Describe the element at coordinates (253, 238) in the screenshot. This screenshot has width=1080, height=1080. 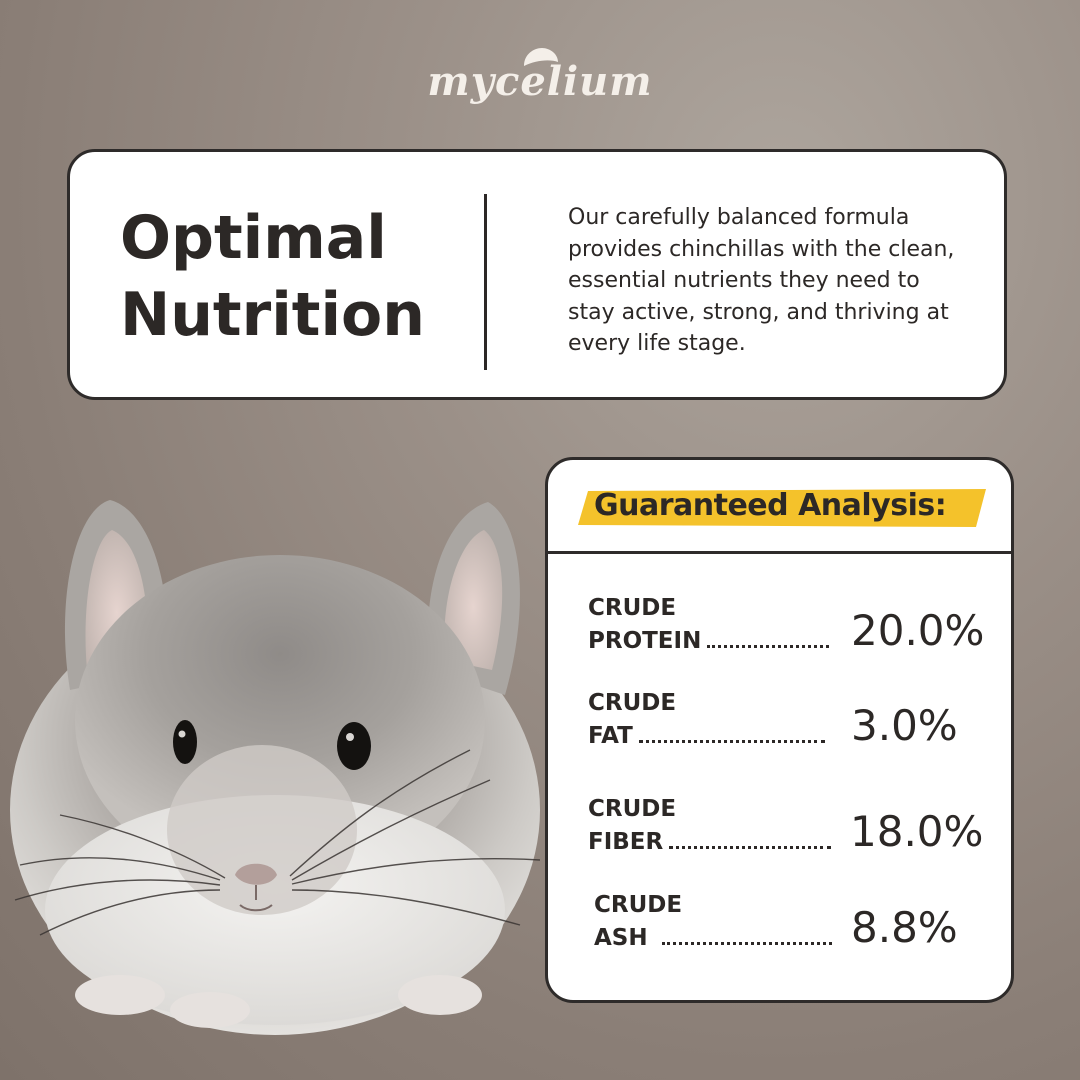
I see `intro-title-line1: Optimal` at that location.